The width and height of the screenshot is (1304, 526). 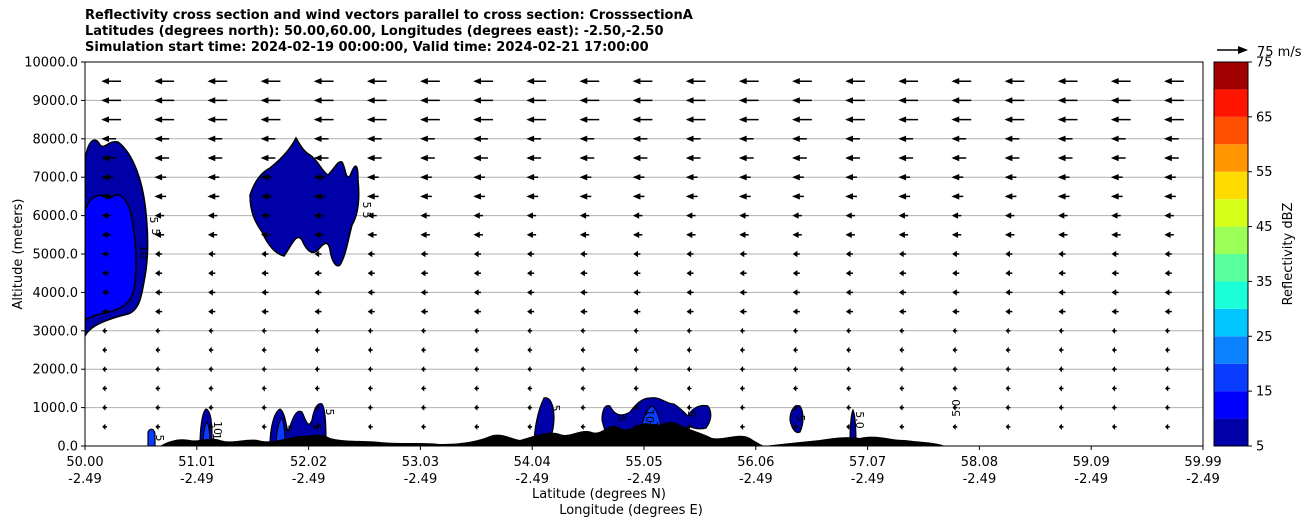 I want to click on x-tick-label-lon: -2.49, so click(x=1203, y=479).